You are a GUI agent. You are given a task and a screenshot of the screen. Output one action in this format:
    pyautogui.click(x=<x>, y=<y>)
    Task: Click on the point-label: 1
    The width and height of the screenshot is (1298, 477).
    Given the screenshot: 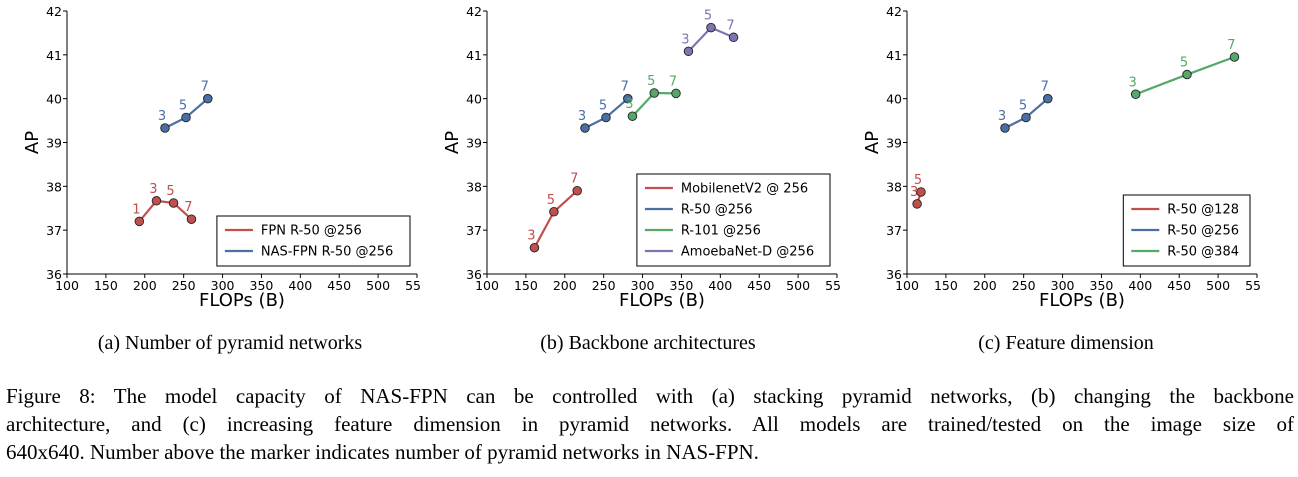 What is the action you would take?
    pyautogui.click(x=136, y=209)
    